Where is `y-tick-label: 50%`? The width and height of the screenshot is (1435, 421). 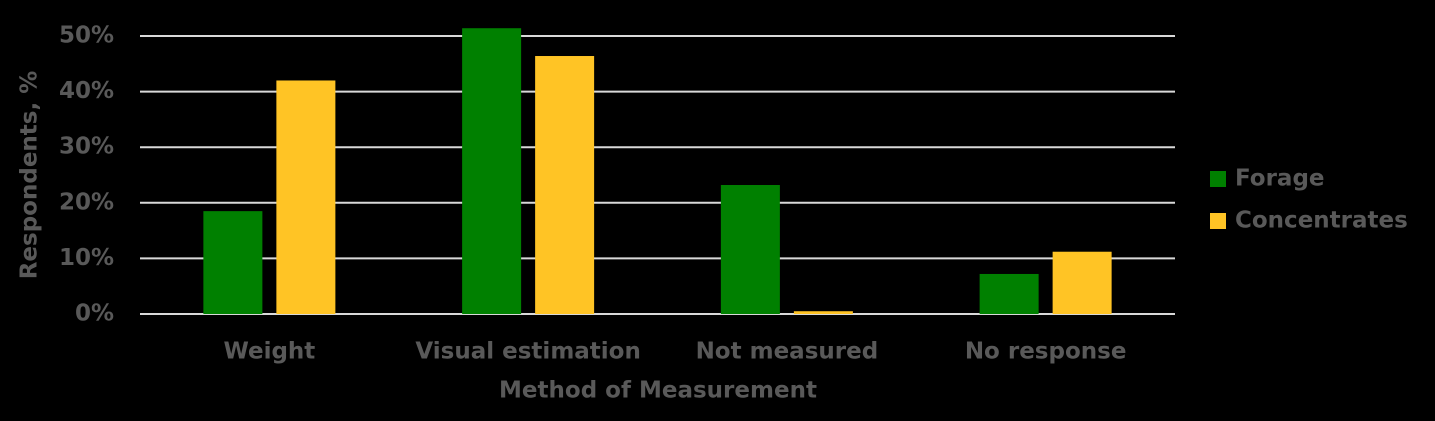
y-tick-label: 50% is located at coordinates (86, 36).